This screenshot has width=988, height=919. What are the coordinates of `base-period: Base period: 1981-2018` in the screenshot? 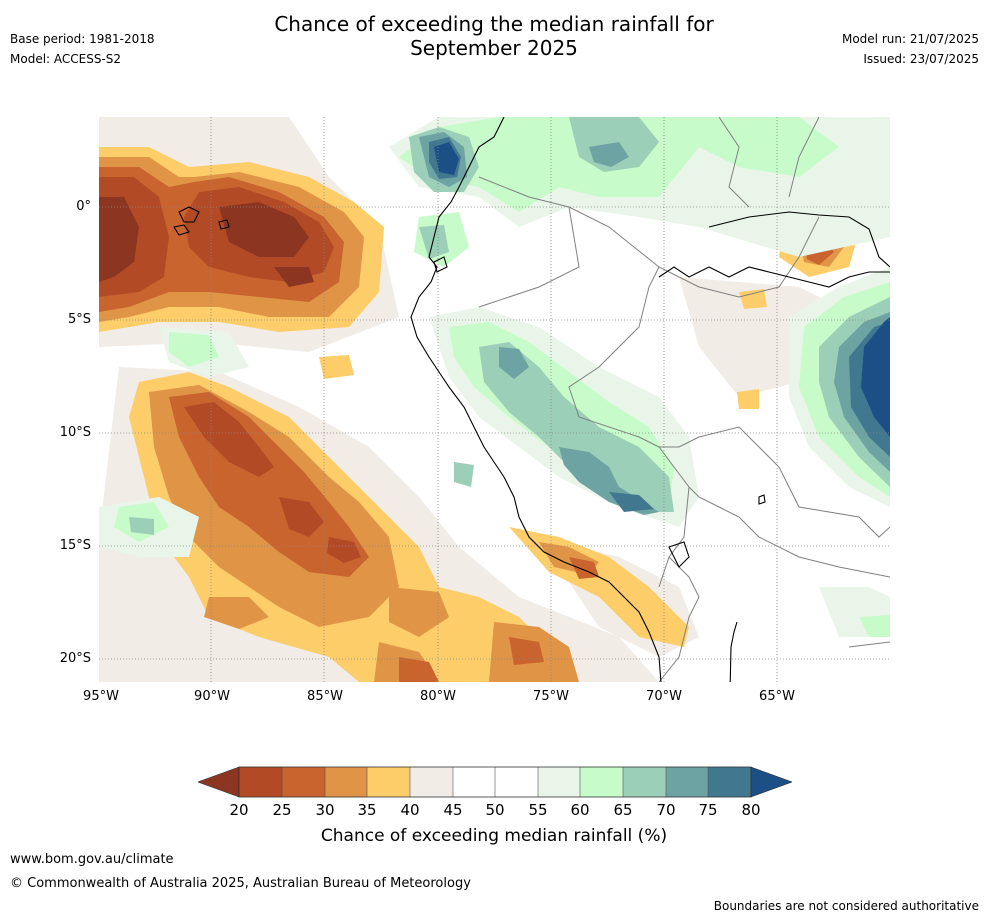 It's located at (82, 39).